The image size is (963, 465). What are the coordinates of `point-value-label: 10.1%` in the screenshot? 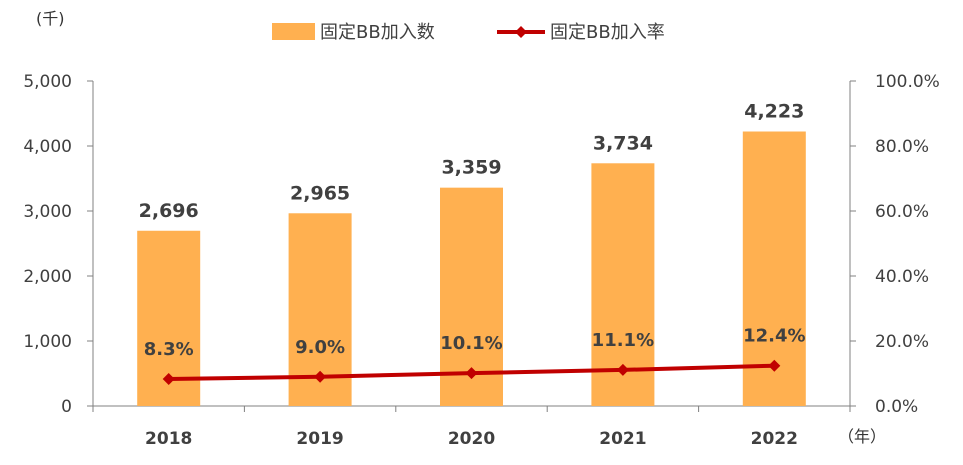 It's located at (471, 343).